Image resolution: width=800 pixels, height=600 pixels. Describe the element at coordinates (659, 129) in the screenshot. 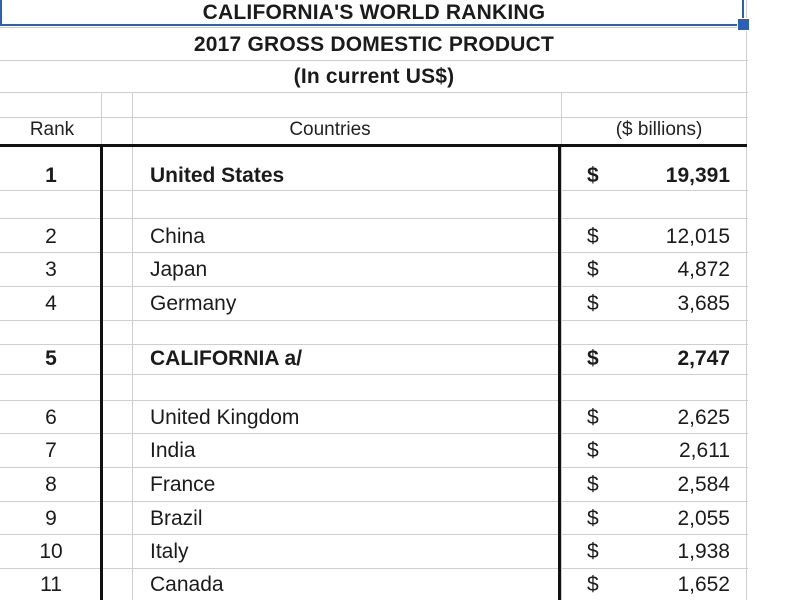

I see `column-header-value: ($ billions)` at that location.